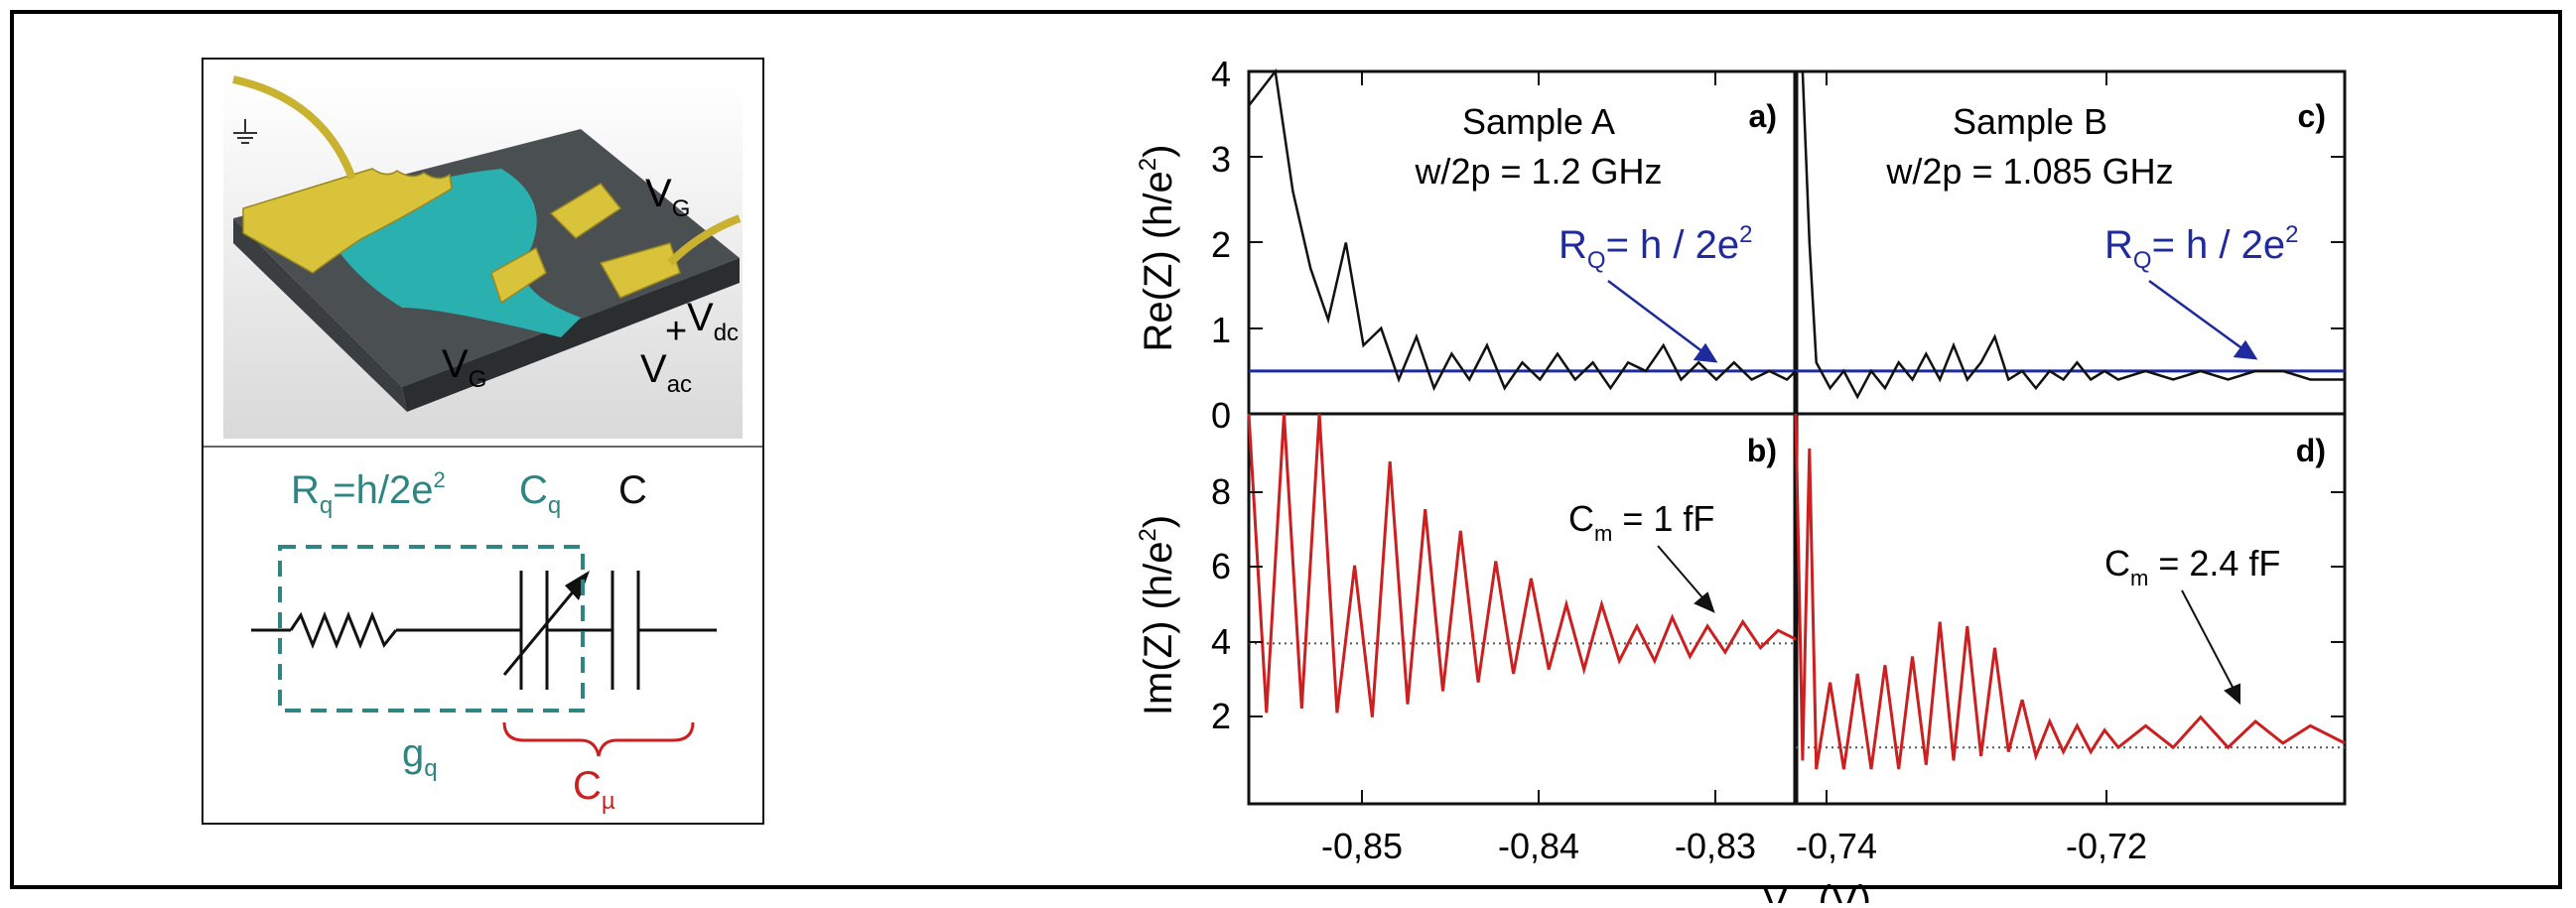  I want to click on ground-icon, so click(245, 131).